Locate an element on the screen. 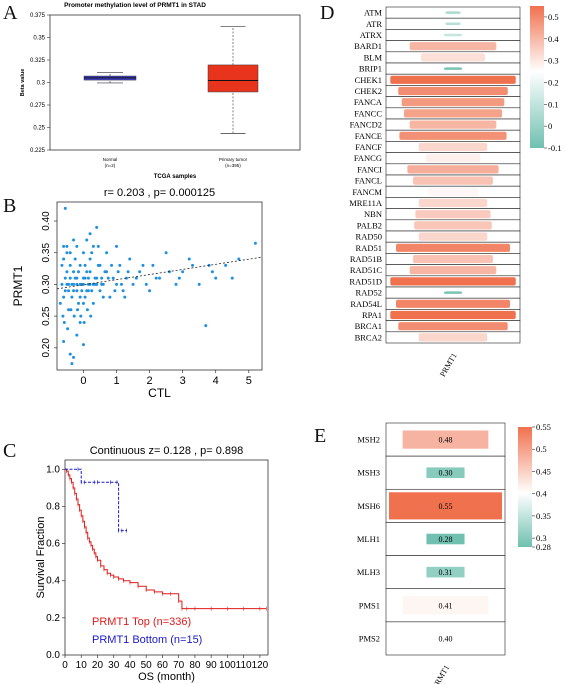  e-value-label: 0.30 is located at coordinates (446, 473).